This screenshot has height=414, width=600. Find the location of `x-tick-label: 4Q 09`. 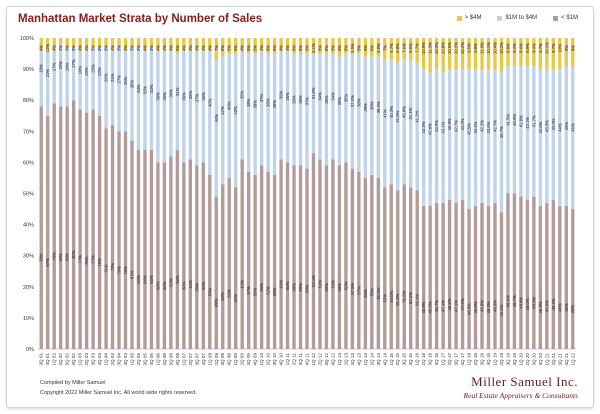

x-tick-label: 4Q 09 is located at coordinates (255, 359).